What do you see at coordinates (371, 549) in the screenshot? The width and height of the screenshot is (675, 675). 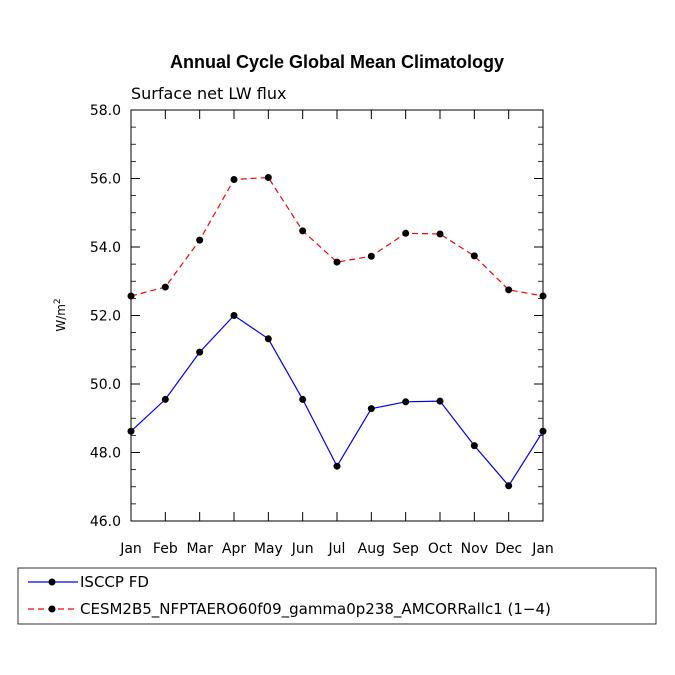 I see `x-tick-label: Aug` at bounding box center [371, 549].